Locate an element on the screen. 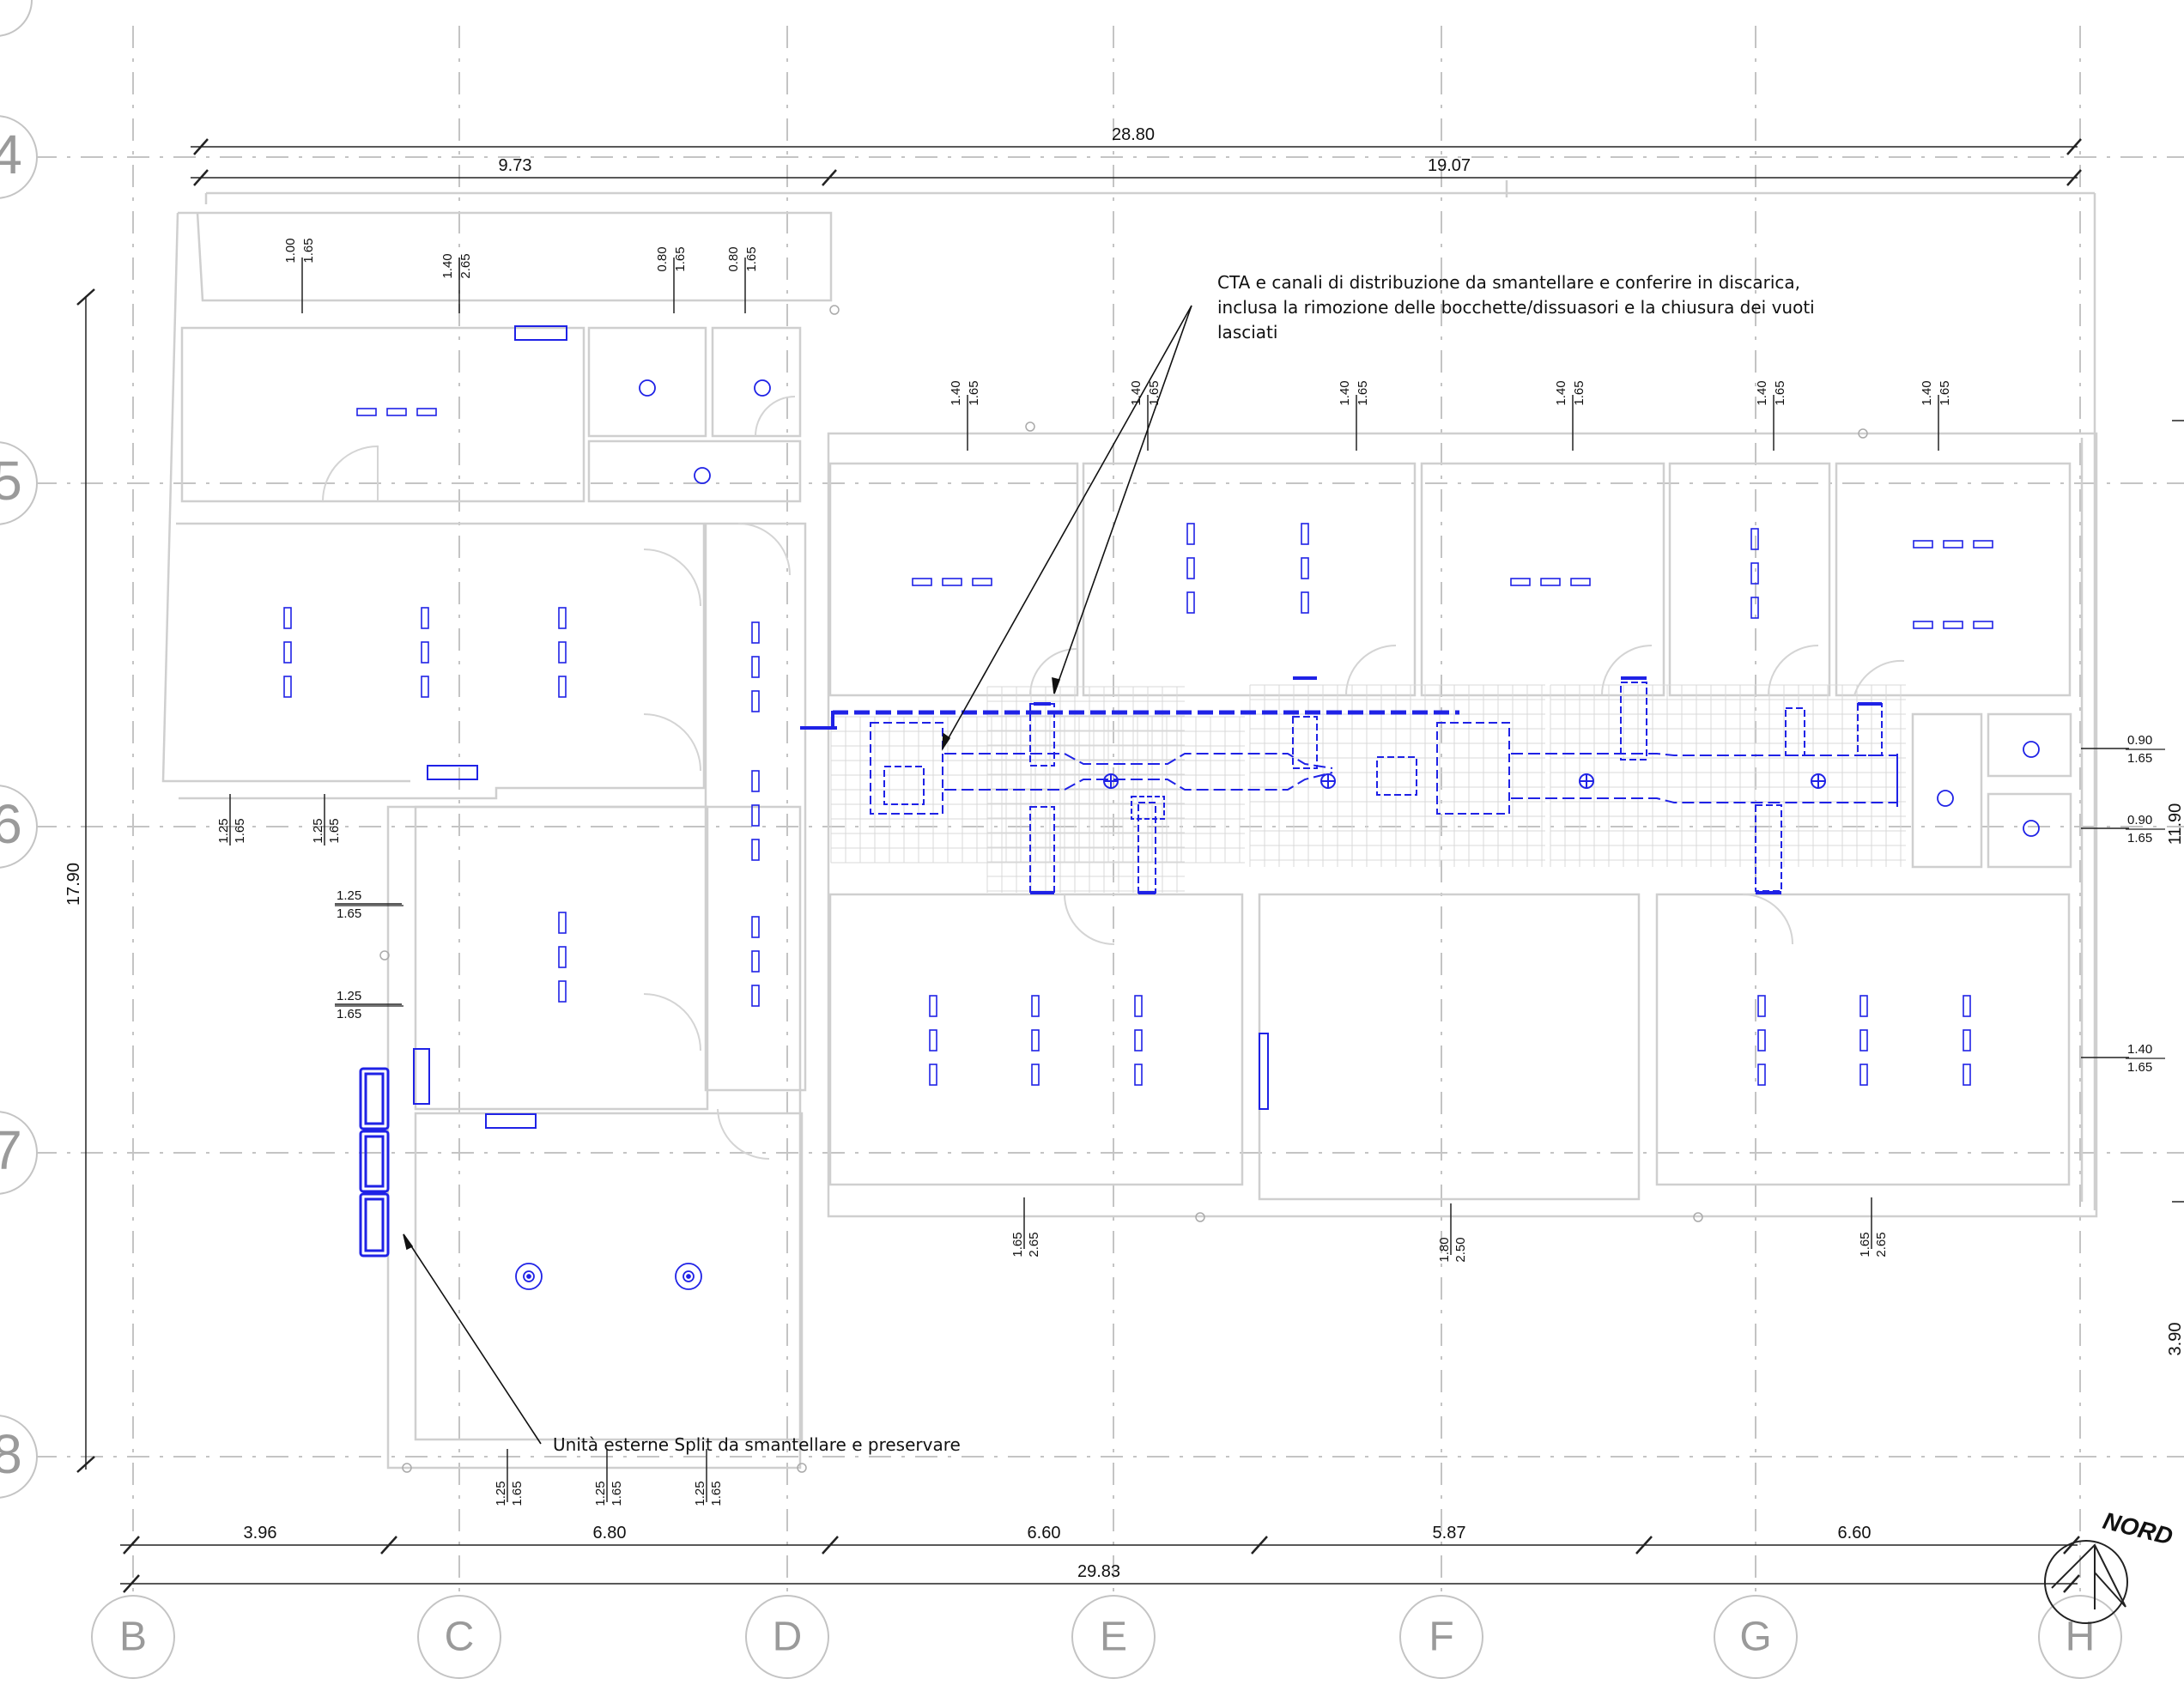  grid-label-row: 4 is located at coordinates (11, 154).